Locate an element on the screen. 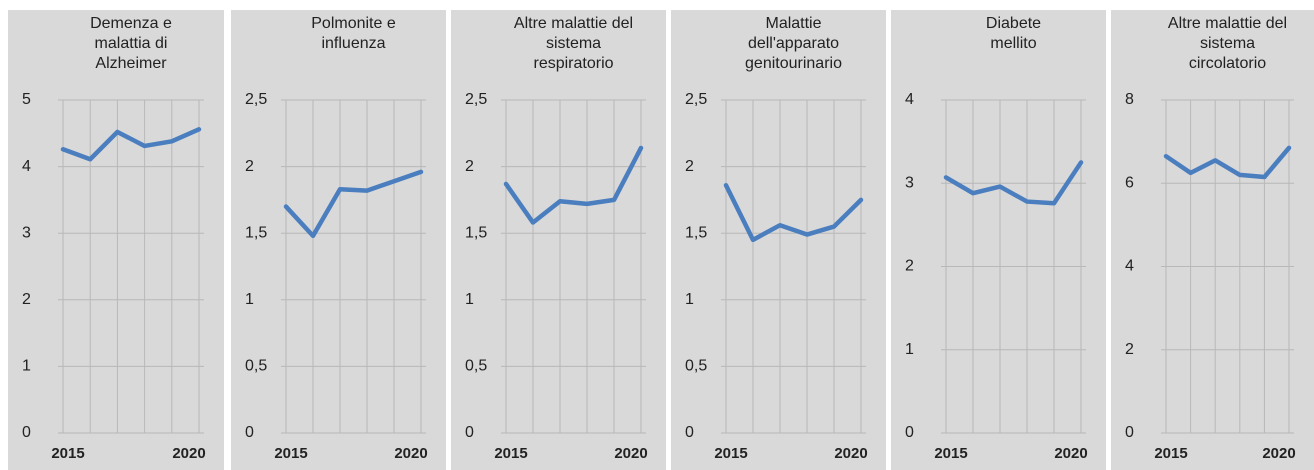 Image resolution: width=1314 pixels, height=470 pixels. title-line: Demenza e is located at coordinates (131, 23).